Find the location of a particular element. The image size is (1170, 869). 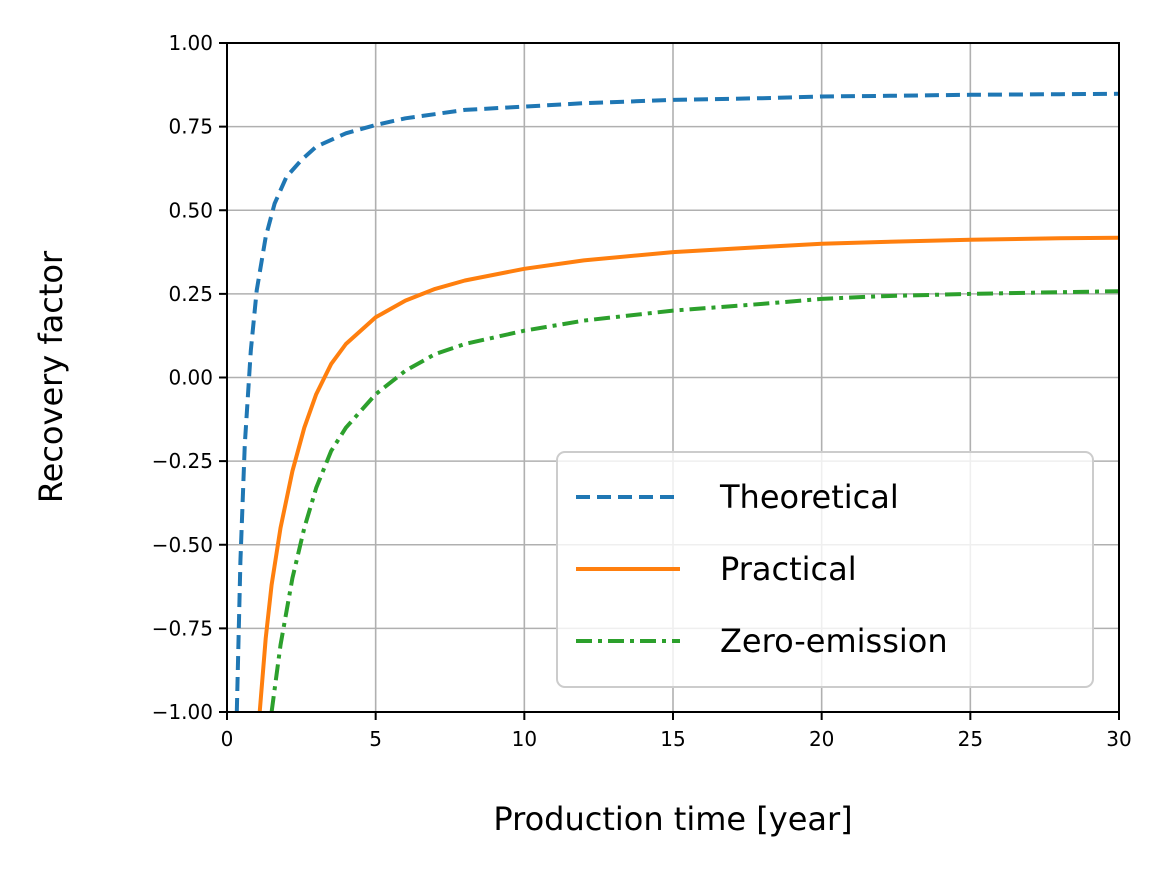

y-tick-label: 0.50 is located at coordinates (190, 210).